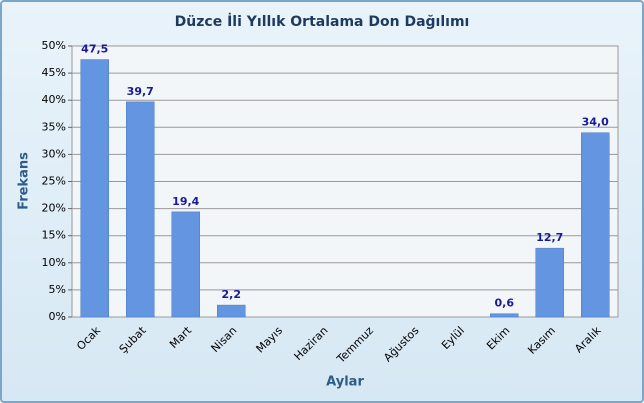  I want to click on x-axis-title: Aylar, so click(345, 382).